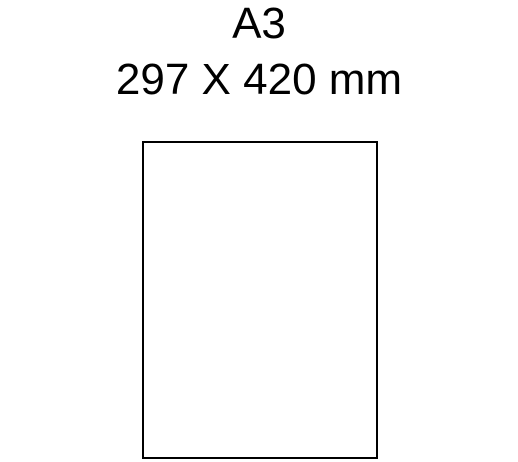  I want to click on paper-dimensions: 297 X 420 mm, so click(259, 79).